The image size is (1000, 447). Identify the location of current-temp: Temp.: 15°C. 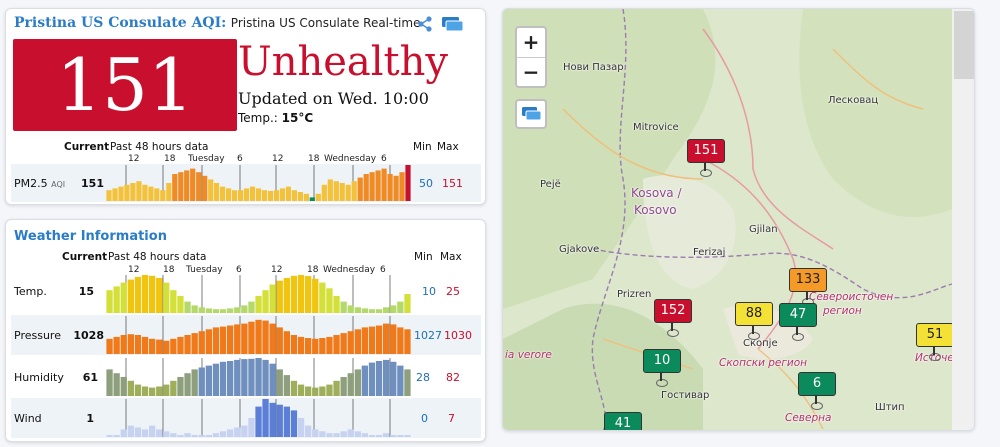
(275, 118).